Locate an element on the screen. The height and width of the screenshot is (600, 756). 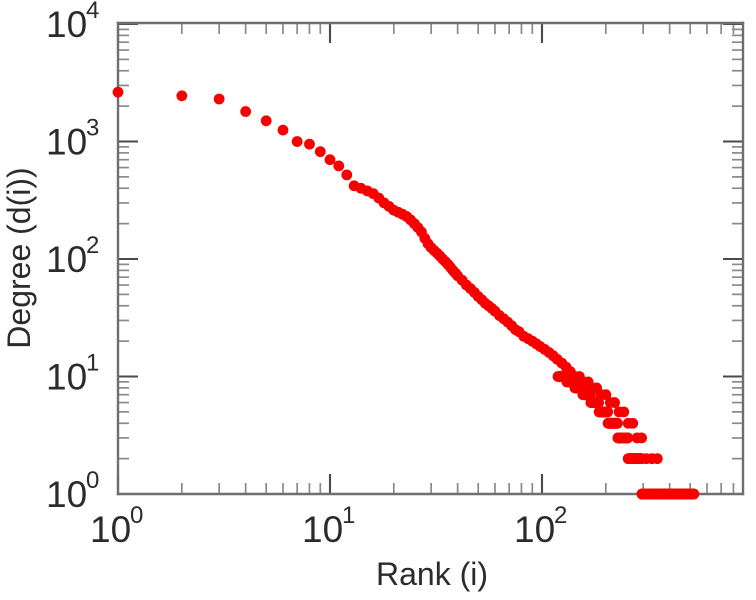
x-tick-label-100: 10² is located at coordinates (540, 526).